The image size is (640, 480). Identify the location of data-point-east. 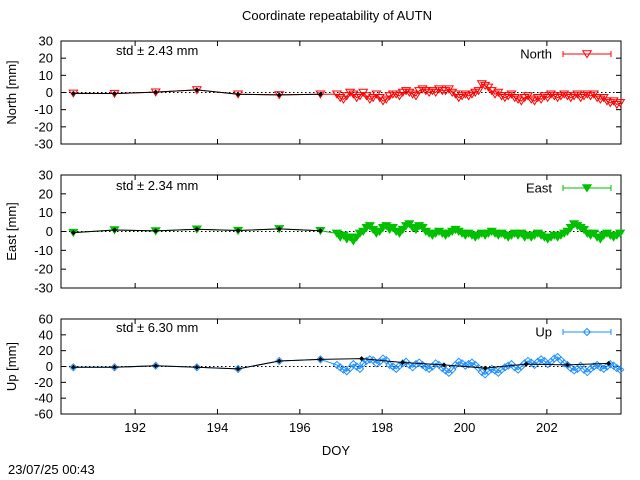
(620, 233).